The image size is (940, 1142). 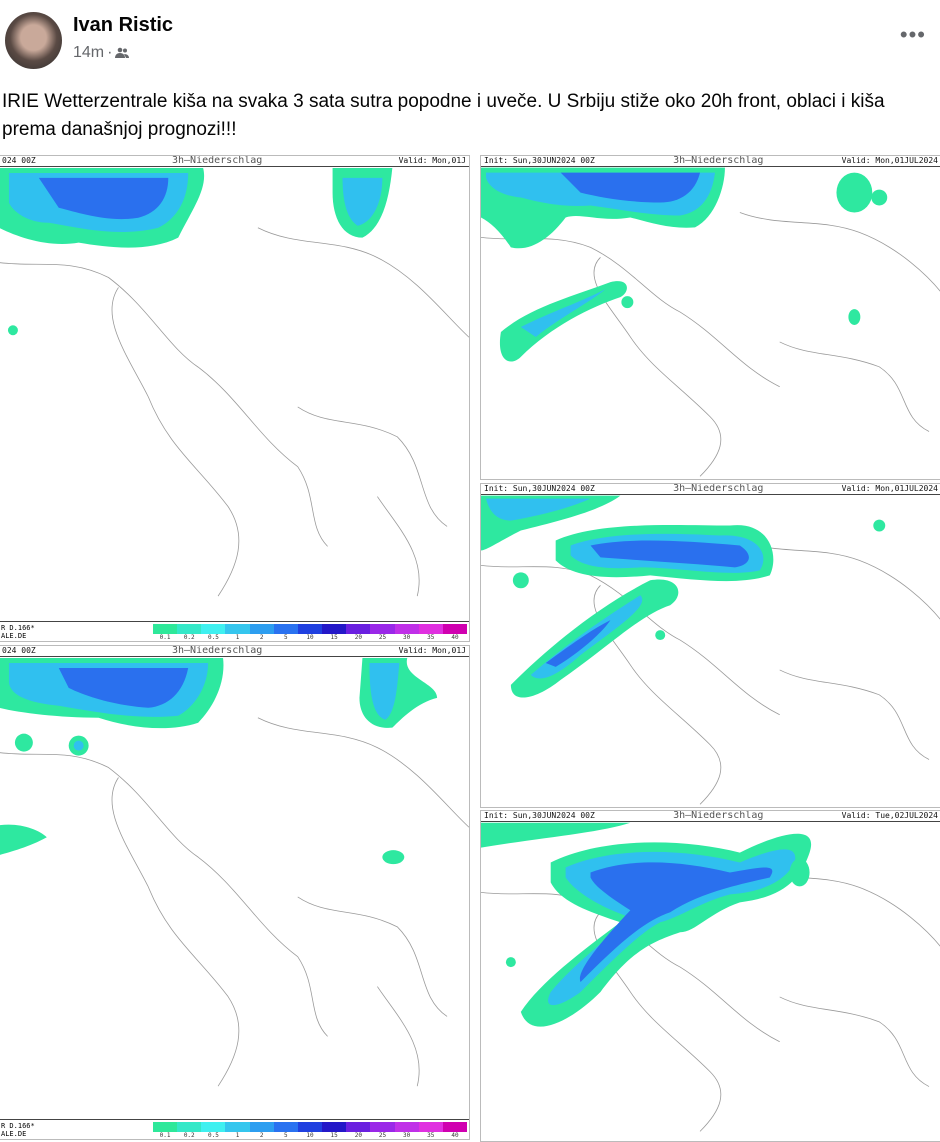 I want to click on author-name: Ivan Ristic, so click(x=123, y=25).